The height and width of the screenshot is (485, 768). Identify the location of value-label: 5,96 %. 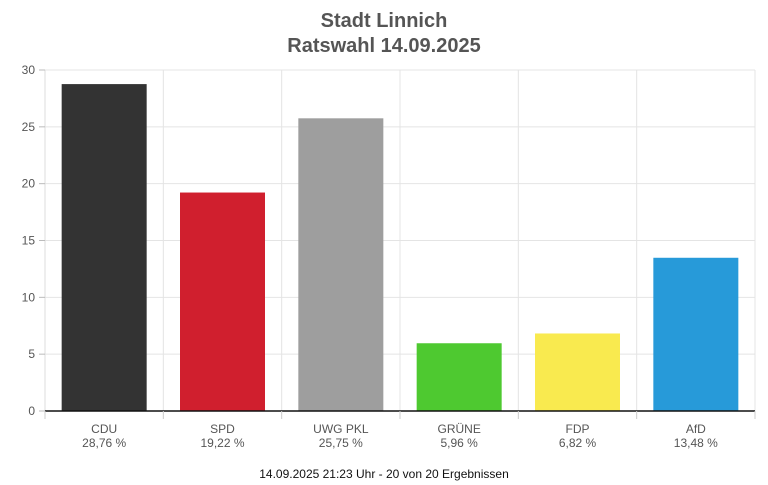
(459, 443).